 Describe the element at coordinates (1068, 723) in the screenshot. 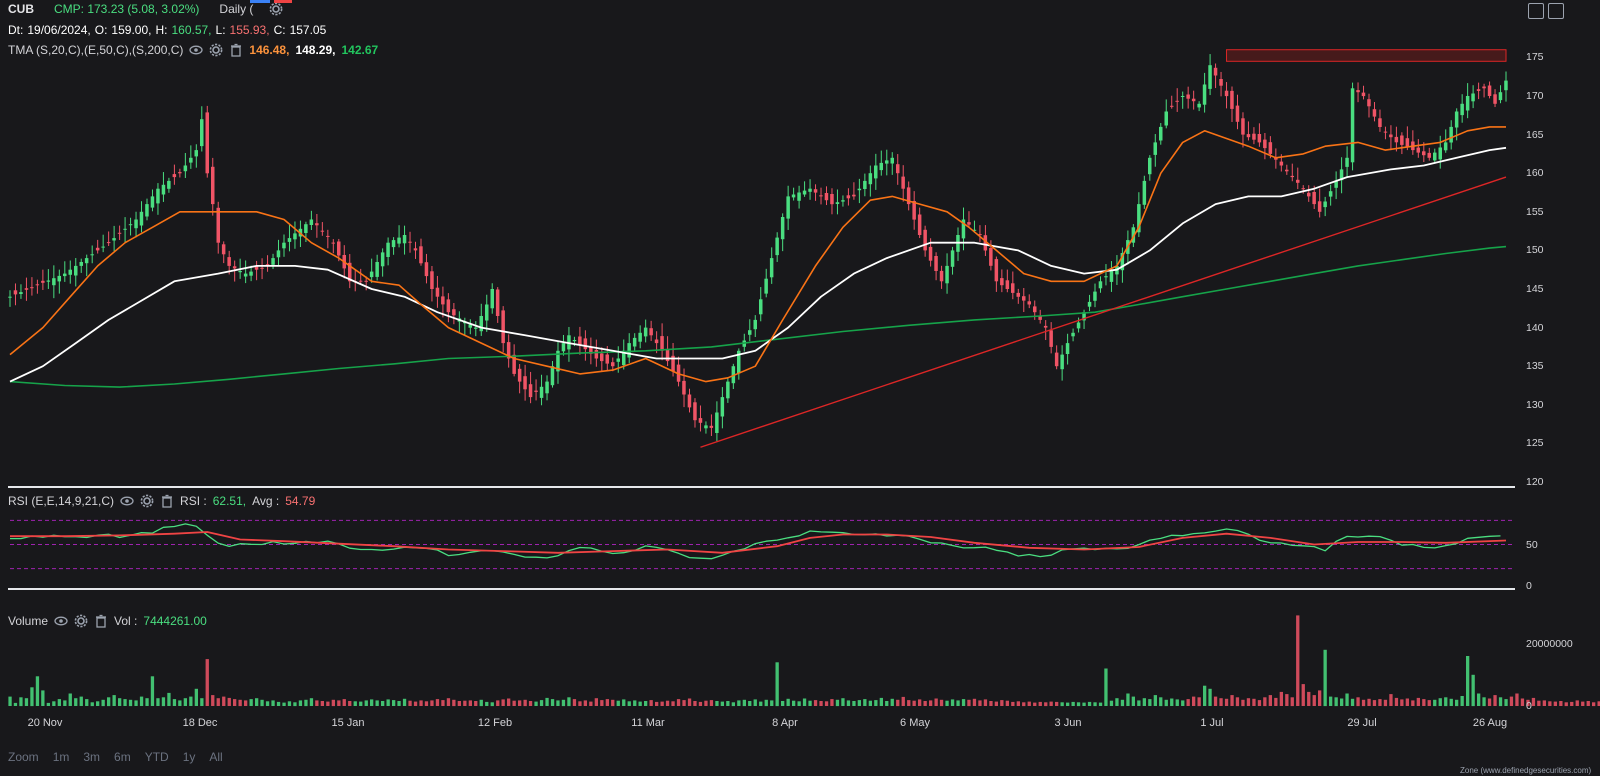

I see `date-tick-label: 3 Jun` at that location.